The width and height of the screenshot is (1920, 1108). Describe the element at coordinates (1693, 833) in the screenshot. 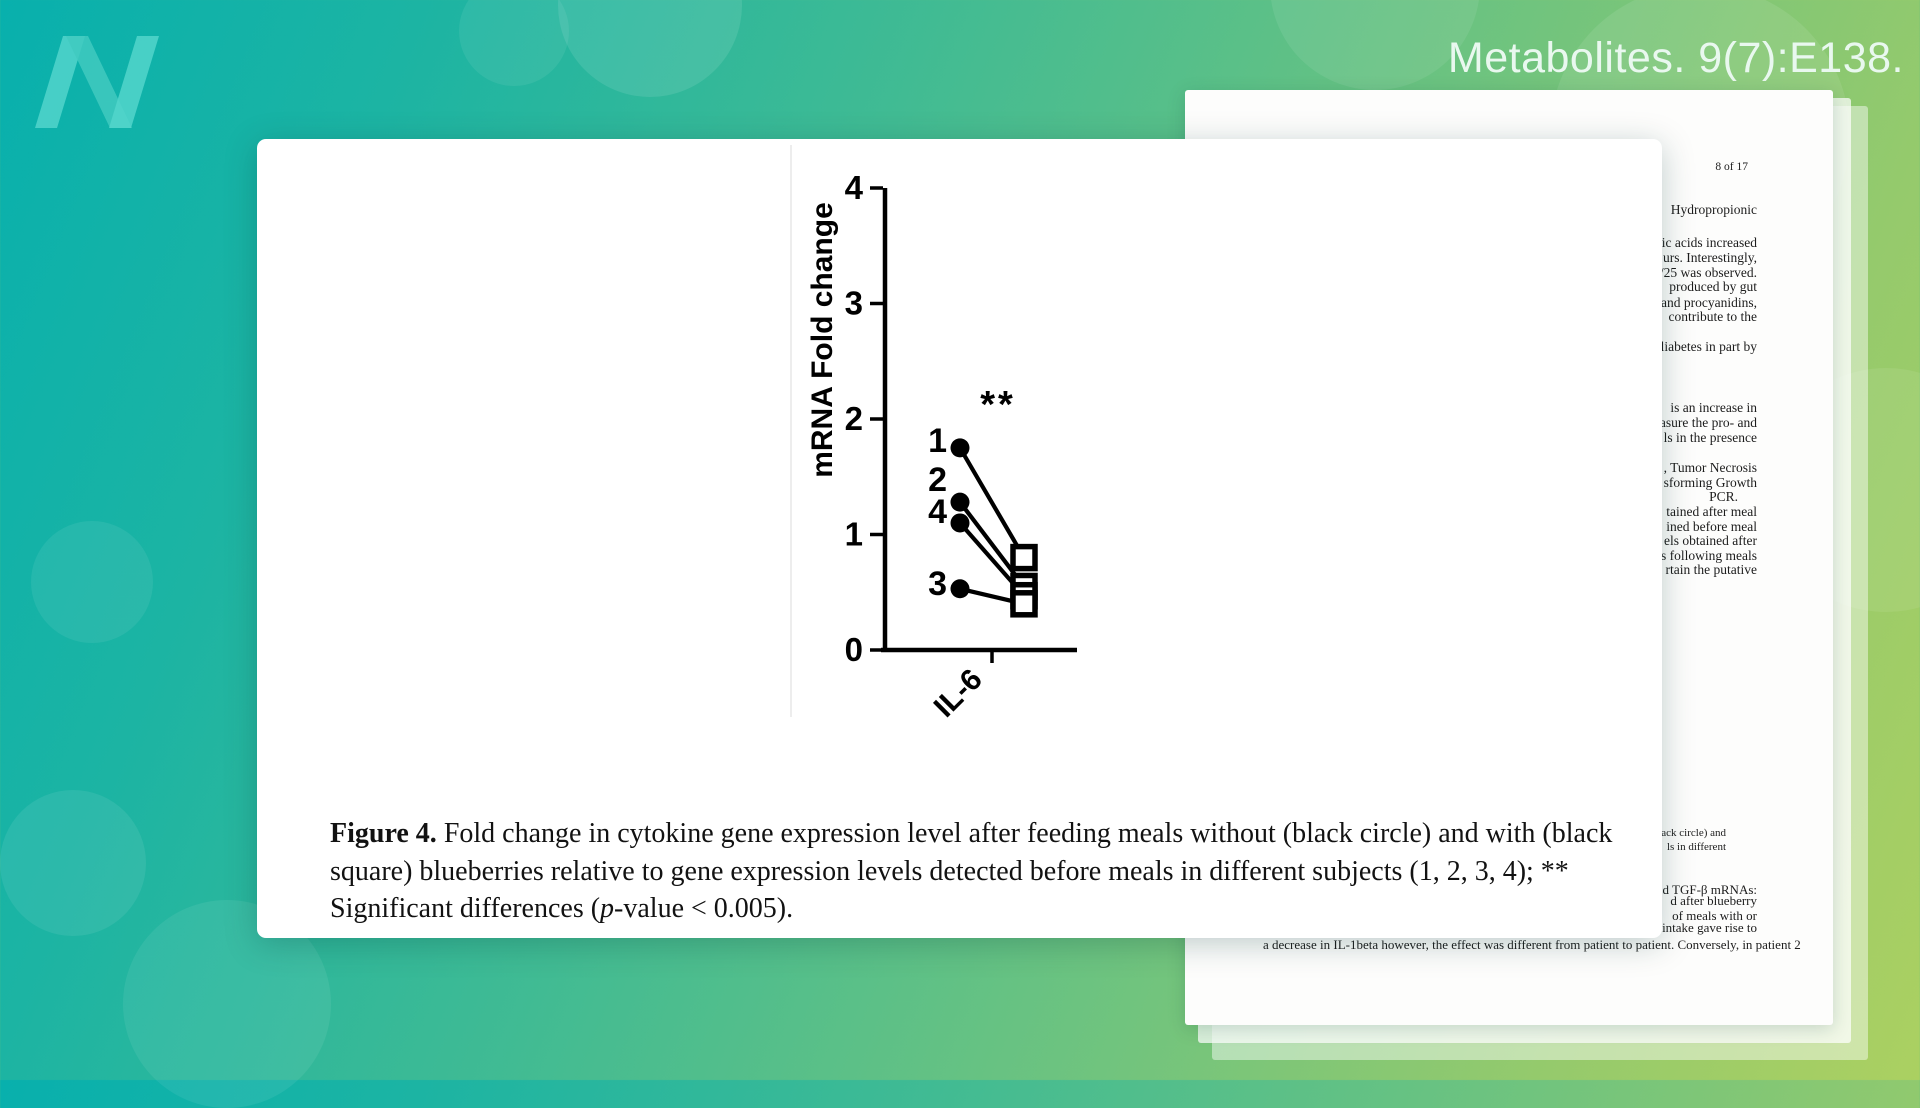

I see `paper-text-fragment: ack circle) and` at that location.